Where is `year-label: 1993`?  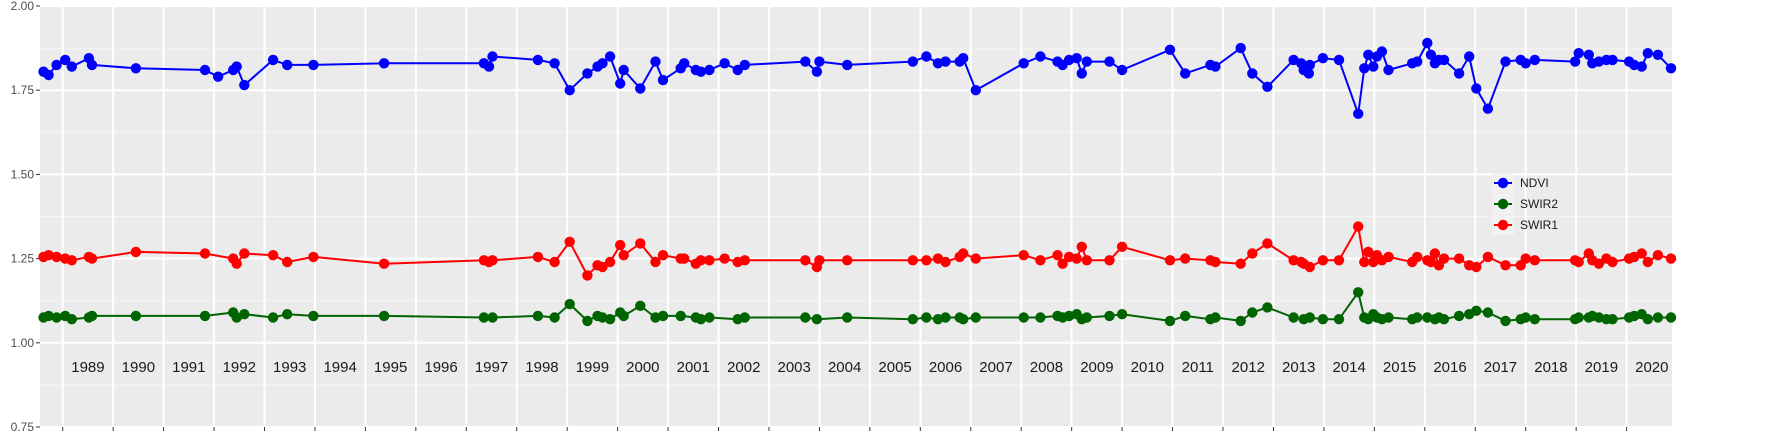
year-label: 1993 is located at coordinates (289, 367).